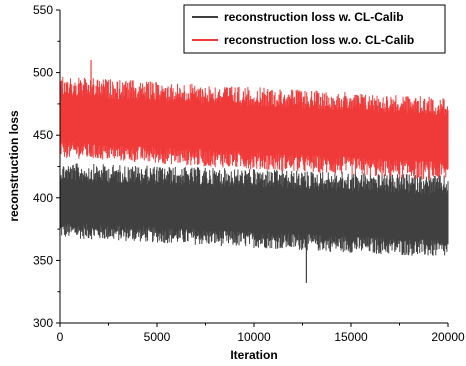  Describe the element at coordinates (43, 10) in the screenshot. I see `y-tick-label: 550` at that location.